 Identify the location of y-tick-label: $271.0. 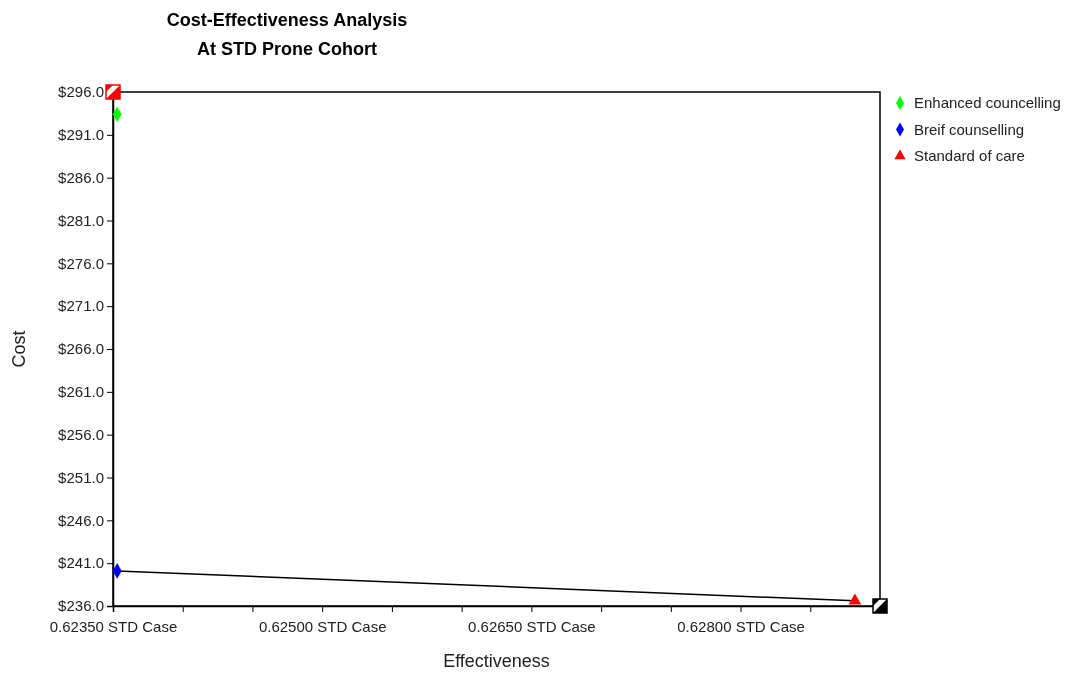
(81, 306).